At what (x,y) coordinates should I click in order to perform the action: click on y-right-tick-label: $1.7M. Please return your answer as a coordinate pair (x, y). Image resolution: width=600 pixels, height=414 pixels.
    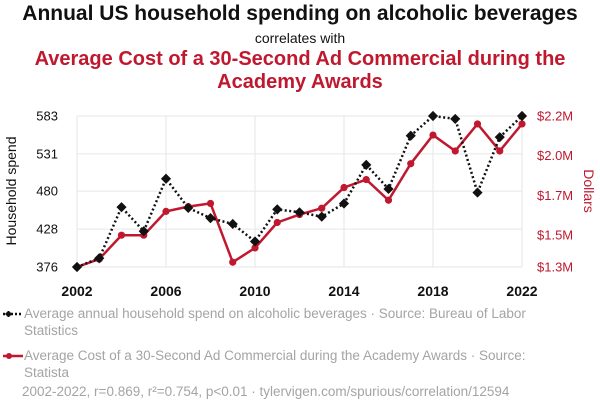
    Looking at the image, I should click on (555, 195).